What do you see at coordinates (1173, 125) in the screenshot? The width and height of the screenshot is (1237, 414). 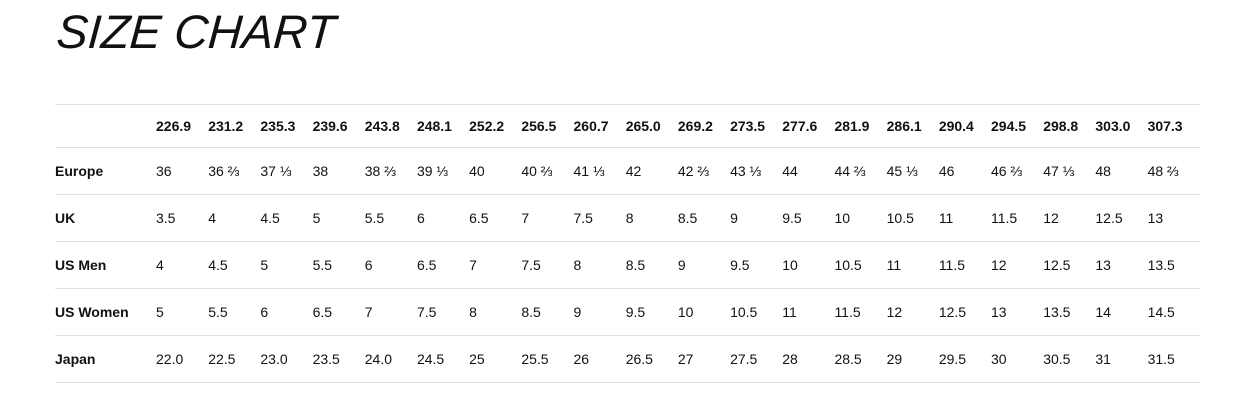 I see `measurement-header-cell: 307.3` at bounding box center [1173, 125].